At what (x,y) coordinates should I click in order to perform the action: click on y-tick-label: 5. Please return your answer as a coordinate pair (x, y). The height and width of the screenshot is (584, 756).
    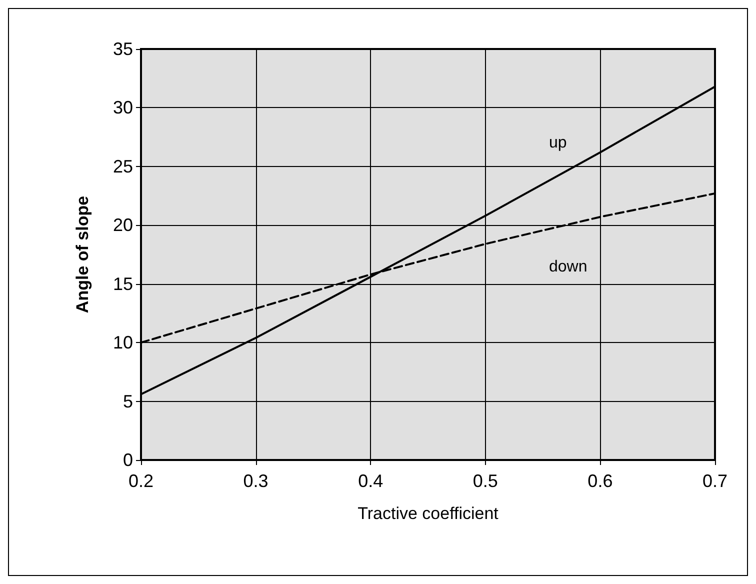
    Looking at the image, I should click on (127, 401).